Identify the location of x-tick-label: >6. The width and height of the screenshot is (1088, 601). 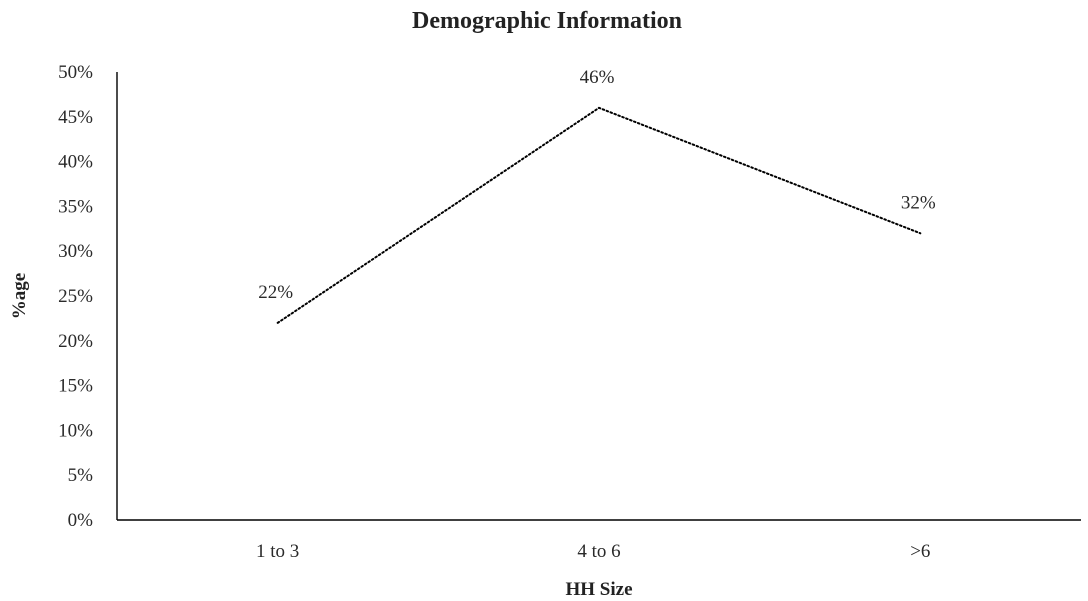
(920, 551).